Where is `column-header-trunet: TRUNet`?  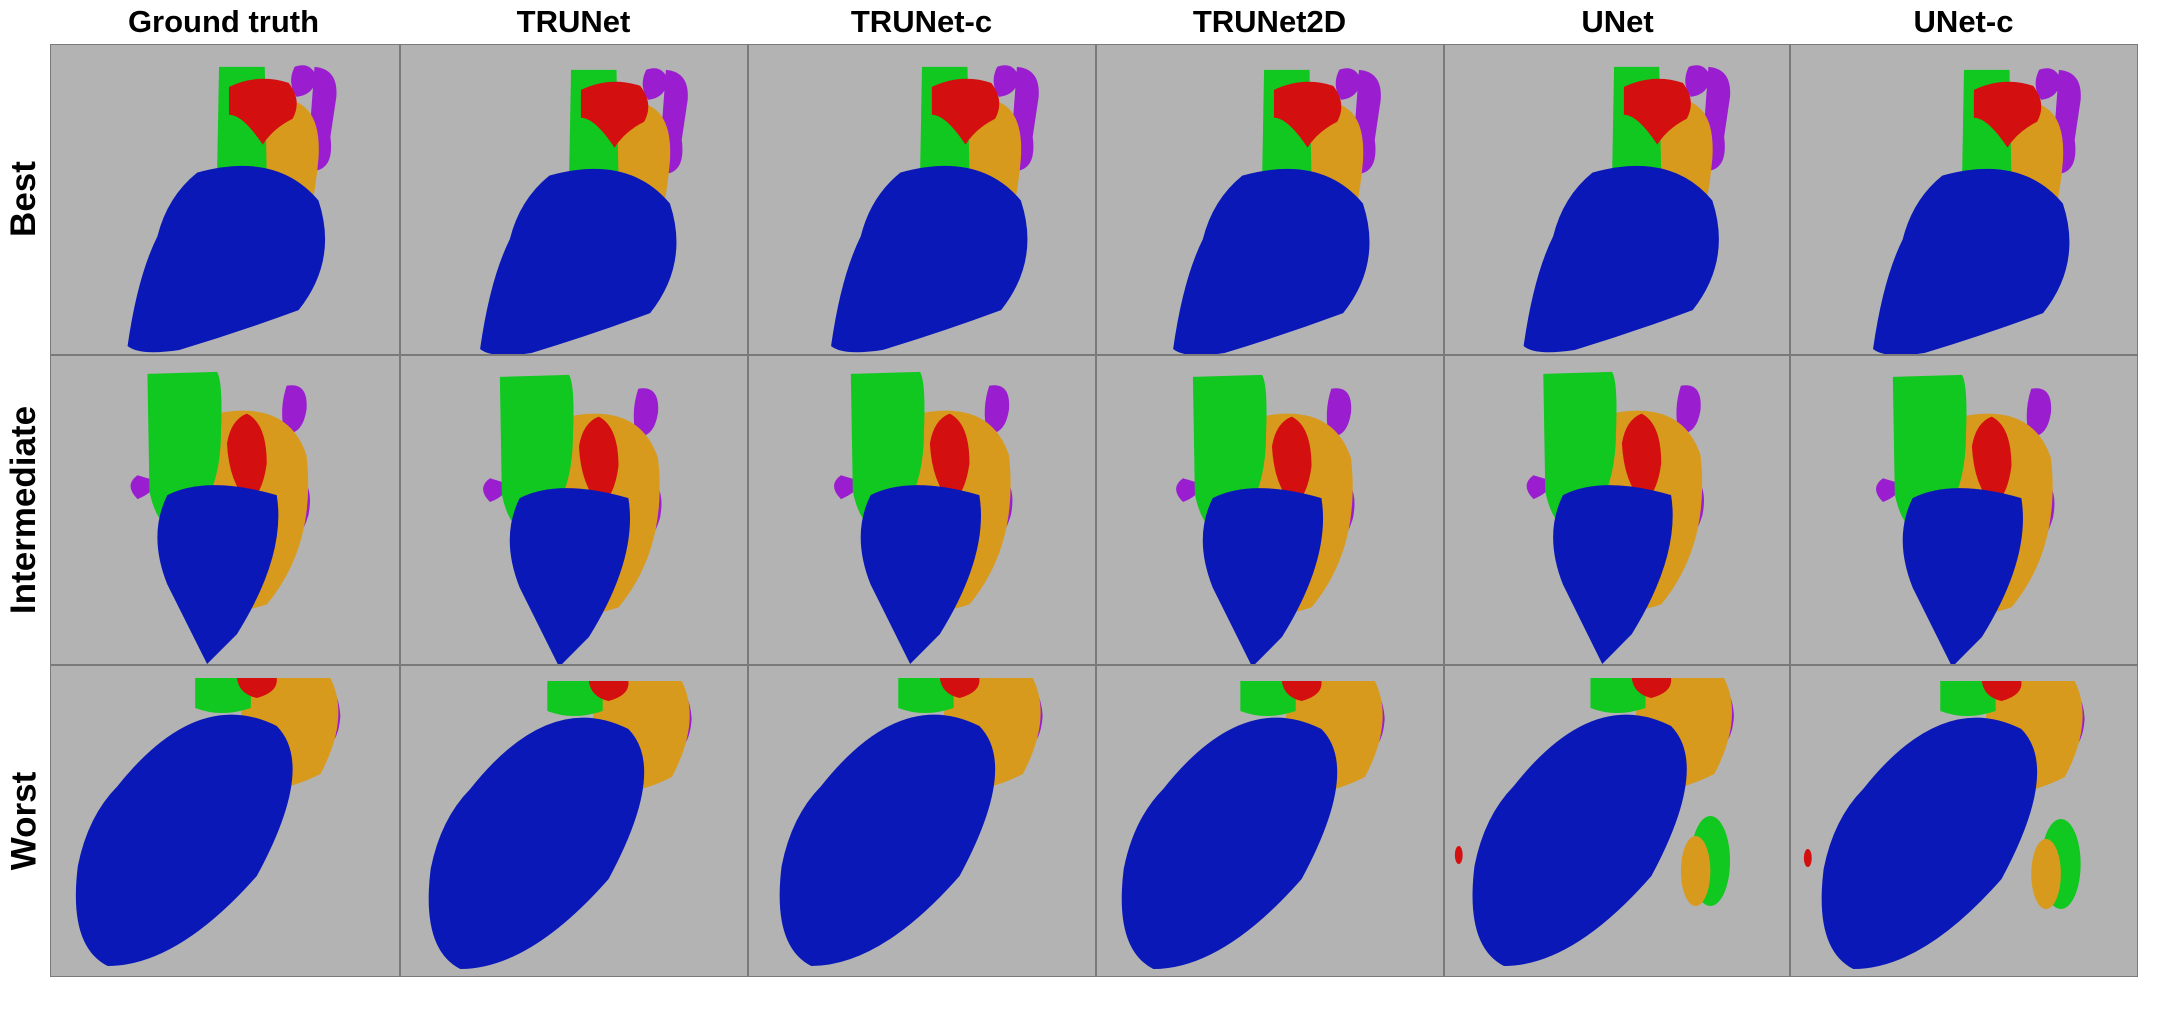 column-header-trunet: TRUNet is located at coordinates (573, 21).